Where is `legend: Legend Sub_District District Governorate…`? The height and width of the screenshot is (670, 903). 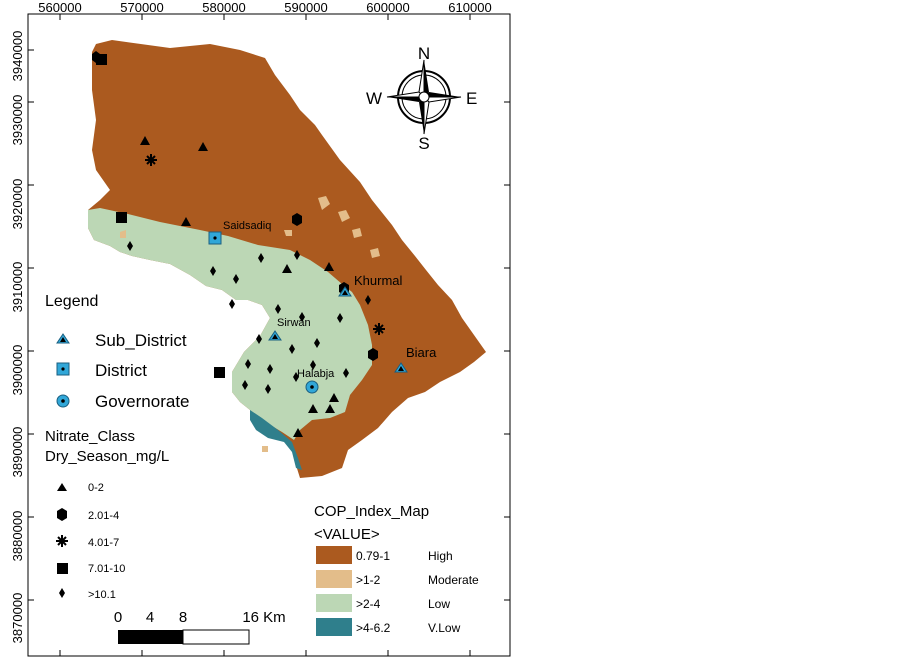
legend: Legend Sub_District District Governorate… is located at coordinates (117, 447).